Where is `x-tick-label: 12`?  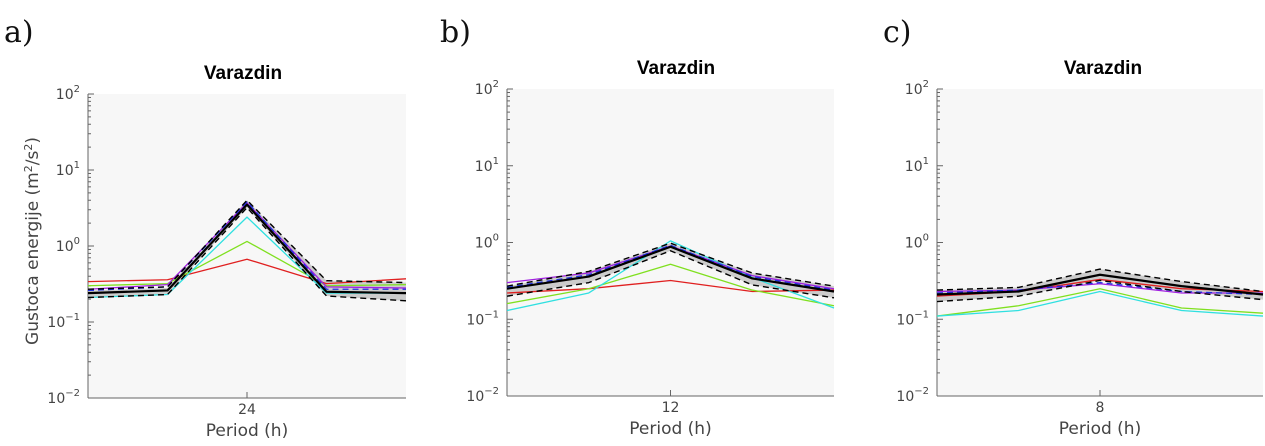 x-tick-label: 12 is located at coordinates (671, 408).